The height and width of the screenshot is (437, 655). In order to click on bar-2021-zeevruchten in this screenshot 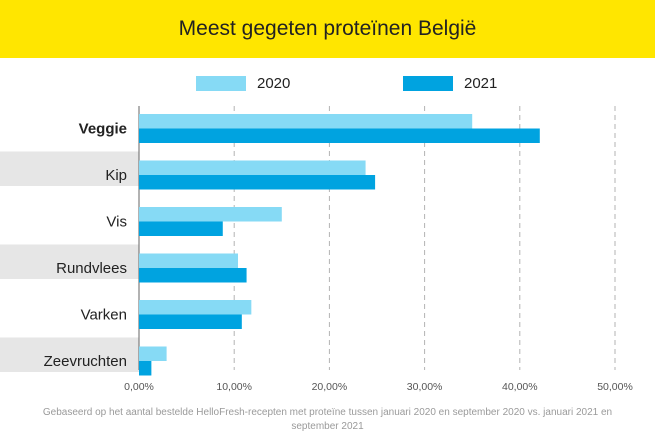, I will do `click(145, 368)`.